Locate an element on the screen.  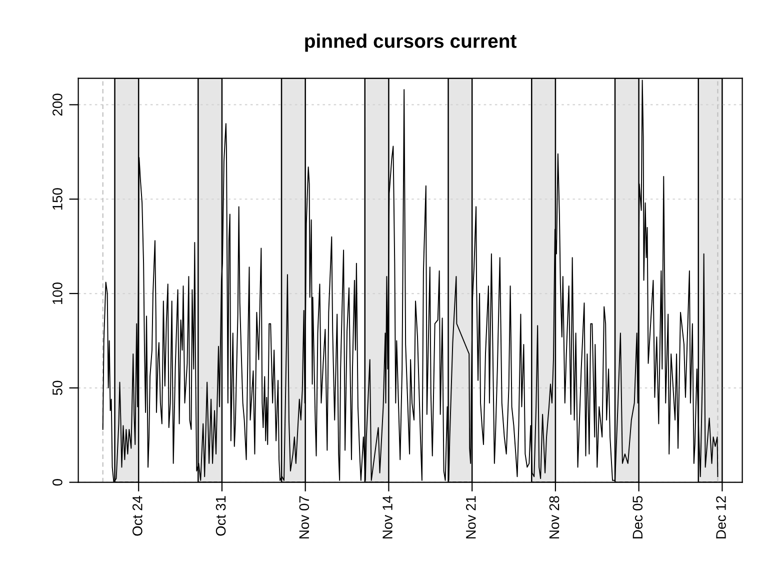
x-tick-label: Nov 14 is located at coordinates (387, 517).